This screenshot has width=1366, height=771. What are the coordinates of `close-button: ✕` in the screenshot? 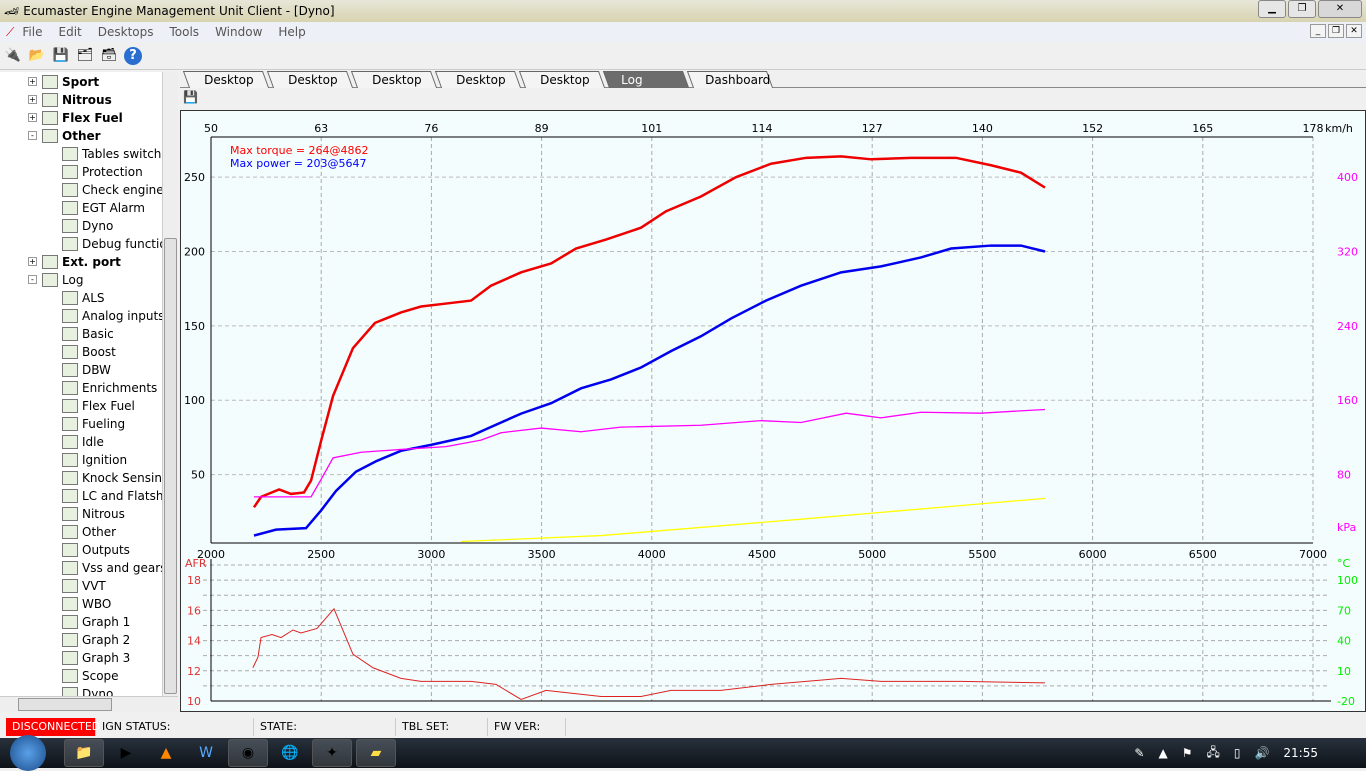 It's located at (1340, 9).